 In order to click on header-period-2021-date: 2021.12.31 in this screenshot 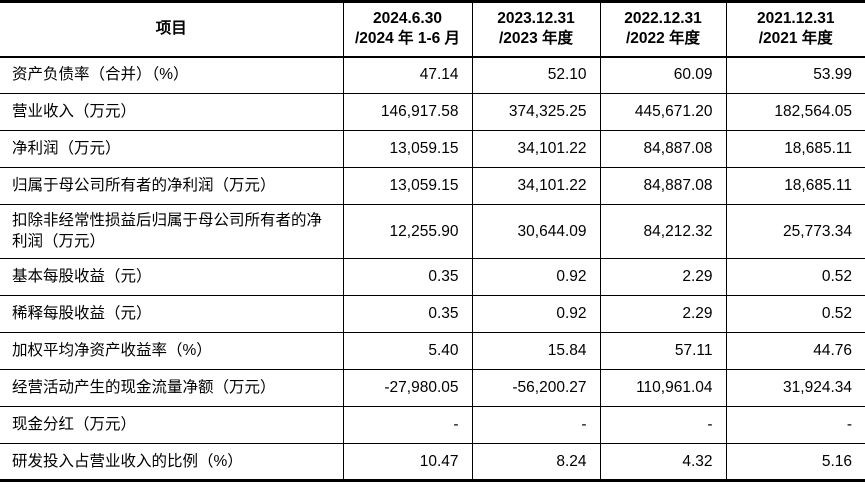, I will do `click(795, 18)`.